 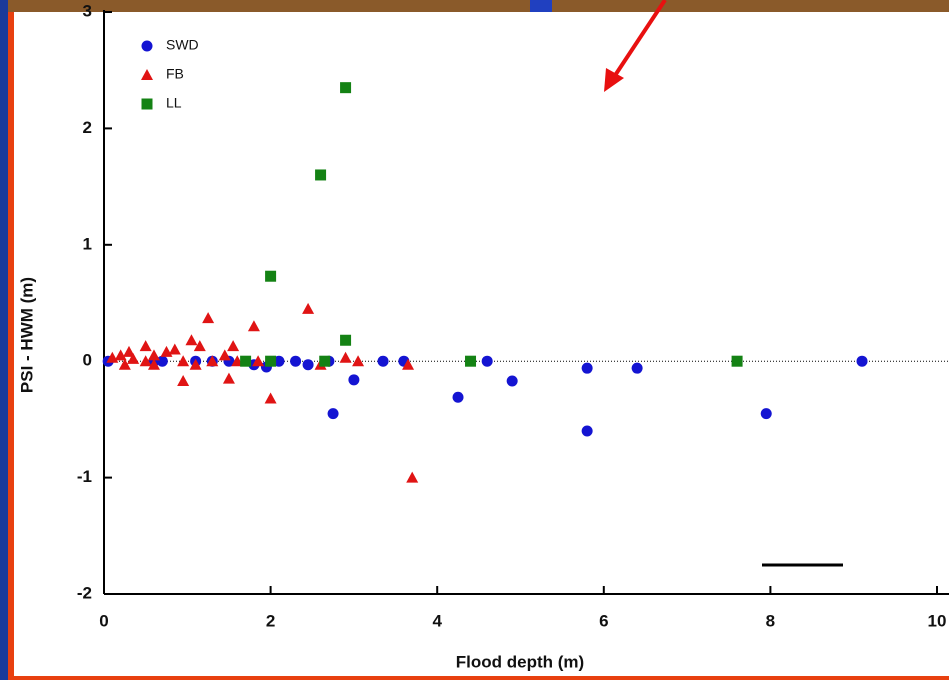 What do you see at coordinates (174, 103) in the screenshot?
I see `legend-text: LL` at bounding box center [174, 103].